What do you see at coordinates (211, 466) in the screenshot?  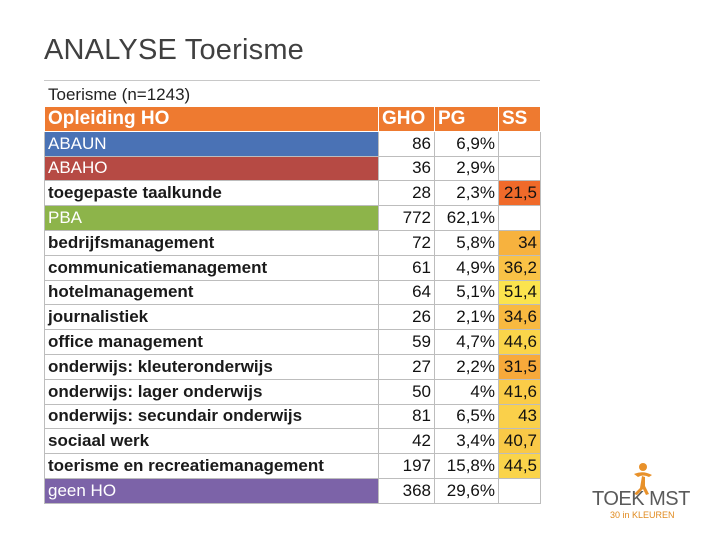 I see `cell-name: toerisme en recreatiemanagement` at bounding box center [211, 466].